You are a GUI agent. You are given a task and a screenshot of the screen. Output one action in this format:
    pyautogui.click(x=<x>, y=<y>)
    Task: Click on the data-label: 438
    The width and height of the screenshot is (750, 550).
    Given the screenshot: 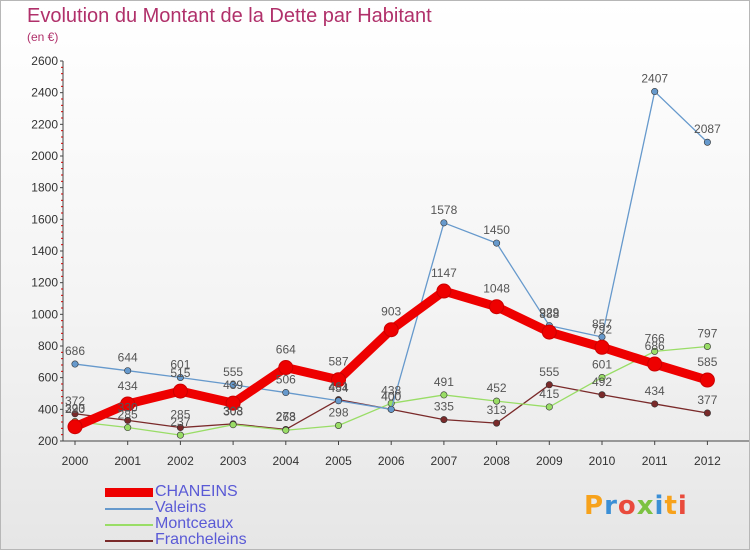 What is the action you would take?
    pyautogui.click(x=391, y=390)
    